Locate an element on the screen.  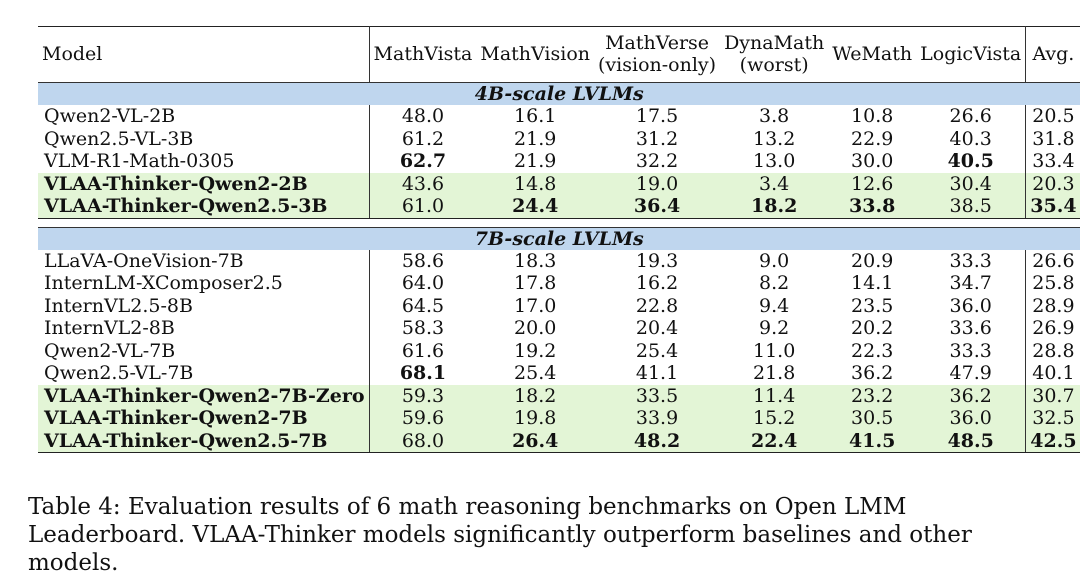
score-cell: 42.5 is located at coordinates (1052, 441).